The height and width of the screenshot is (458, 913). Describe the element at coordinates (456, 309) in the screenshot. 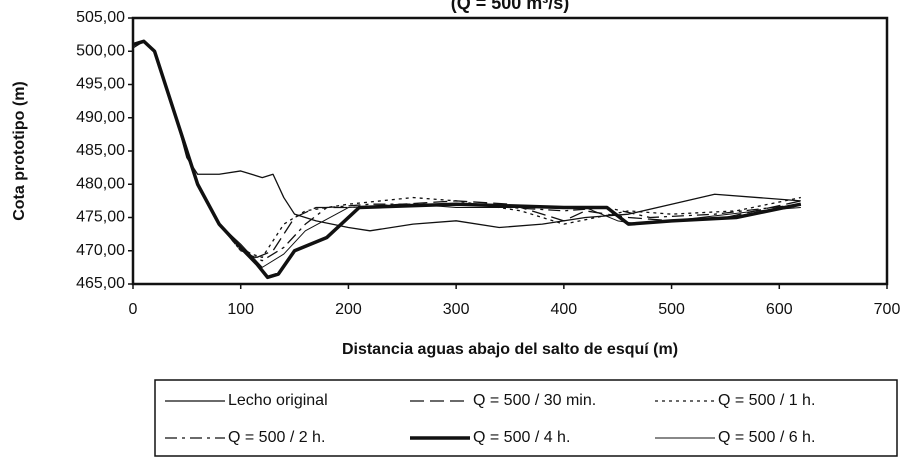

I see `x-tick-label: 300` at that location.